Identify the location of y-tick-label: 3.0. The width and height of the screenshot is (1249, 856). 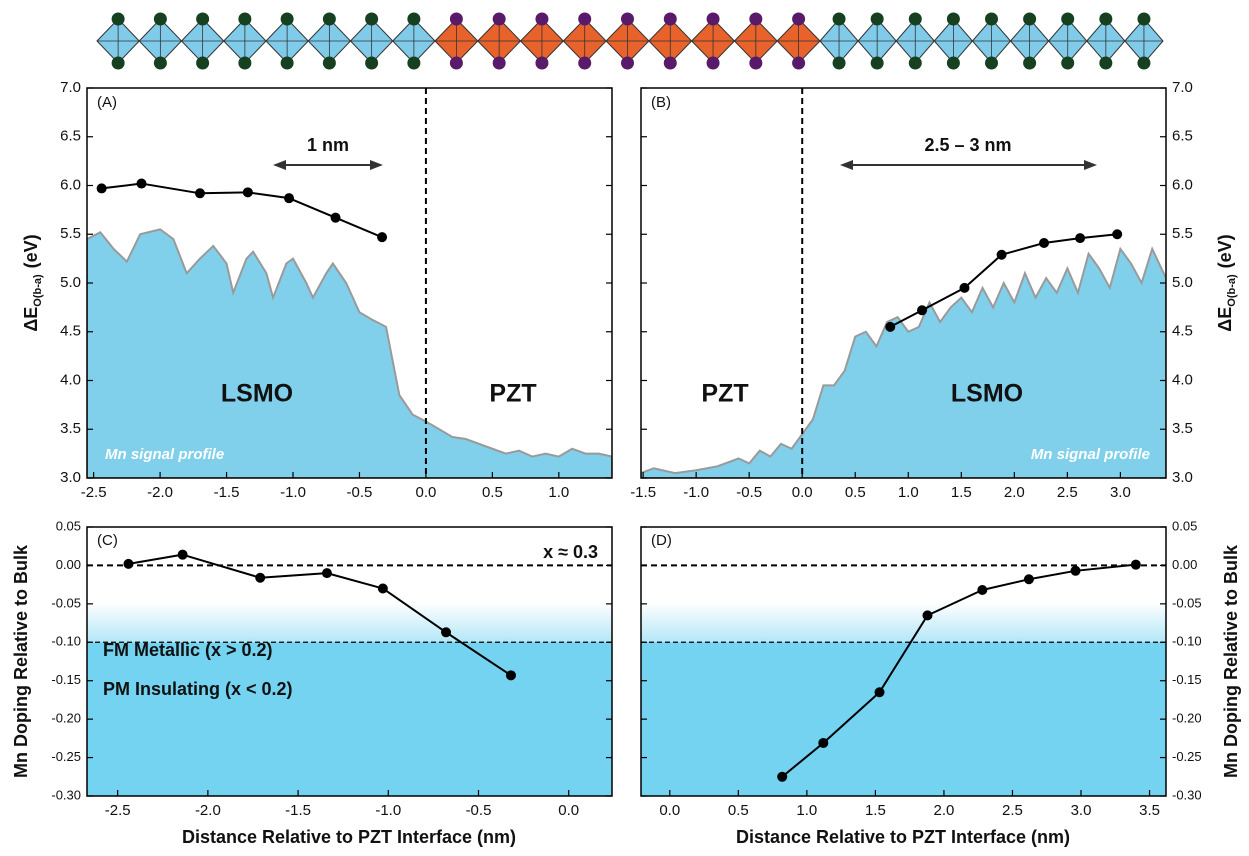
(1182, 477).